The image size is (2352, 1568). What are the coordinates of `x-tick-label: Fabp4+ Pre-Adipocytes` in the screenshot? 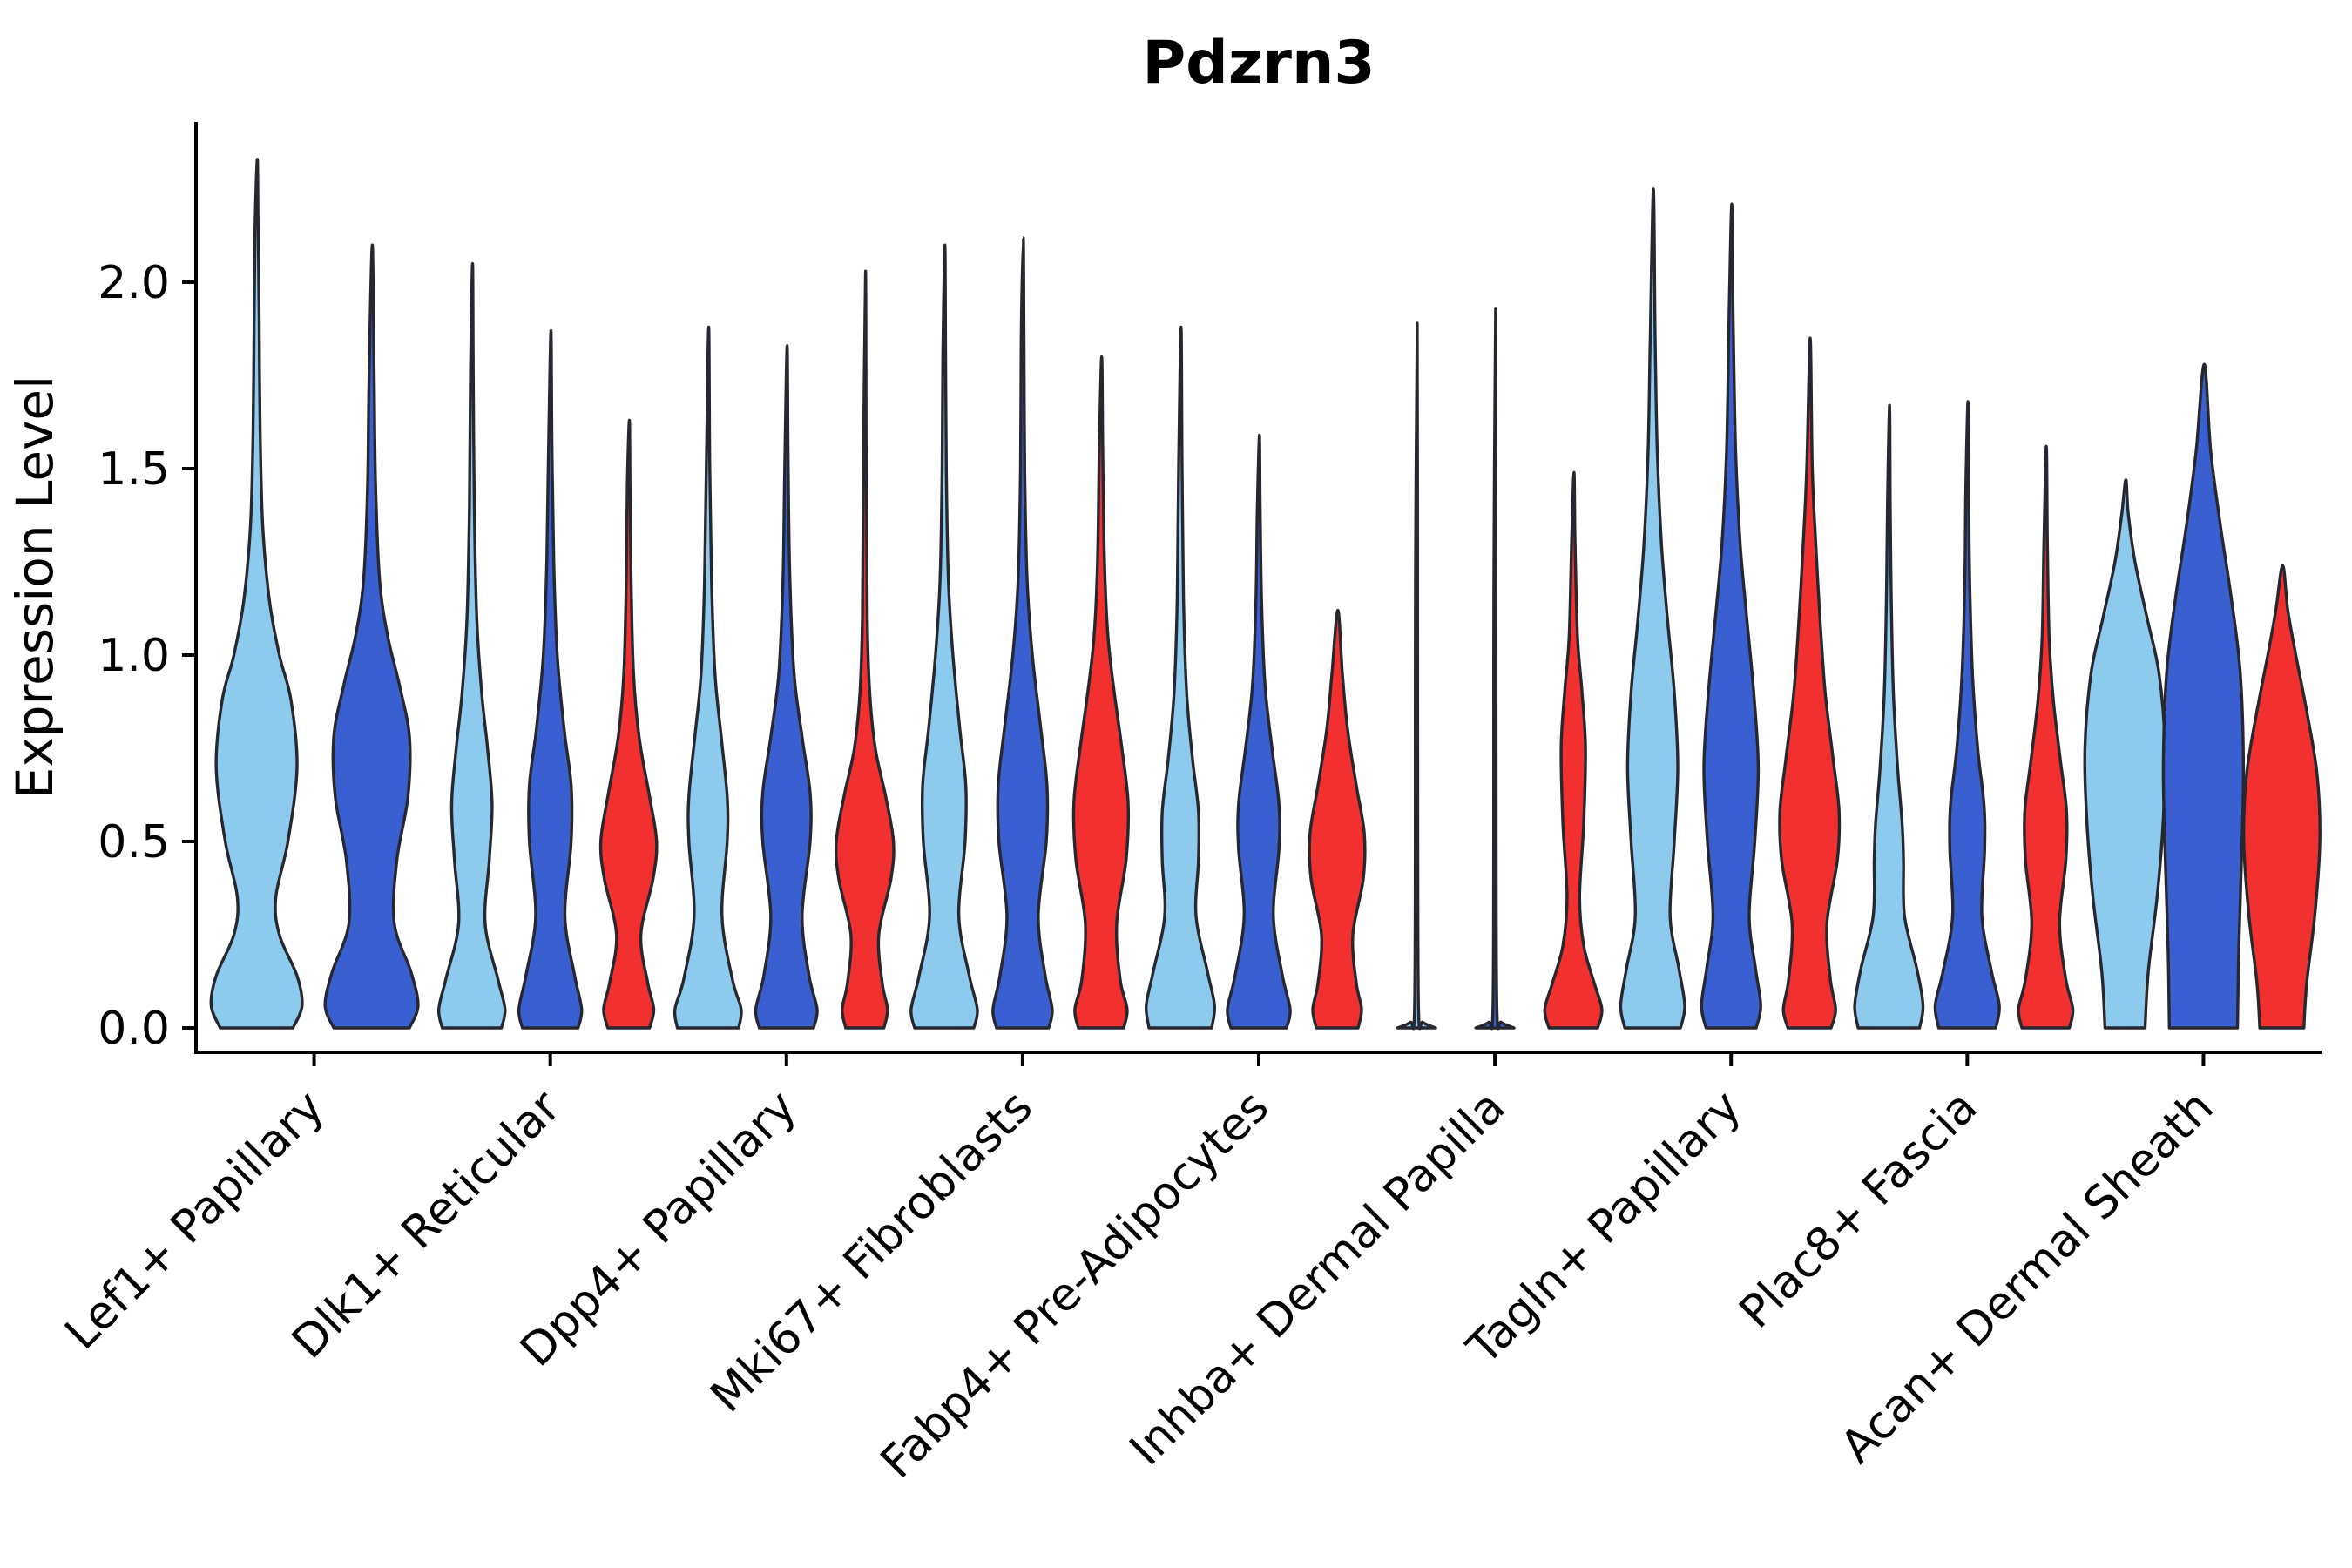 It's located at (1075, 1285).